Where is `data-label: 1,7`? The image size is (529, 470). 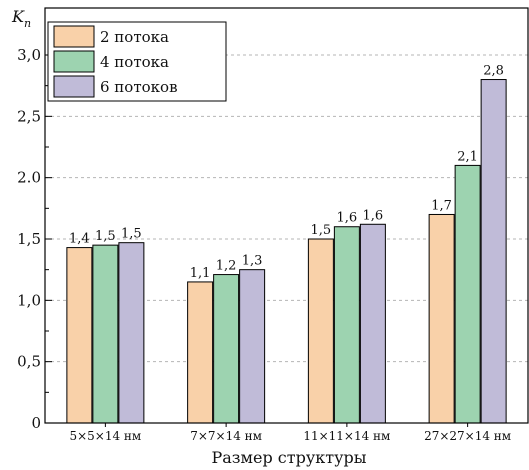 data-label: 1,7 is located at coordinates (441, 205).